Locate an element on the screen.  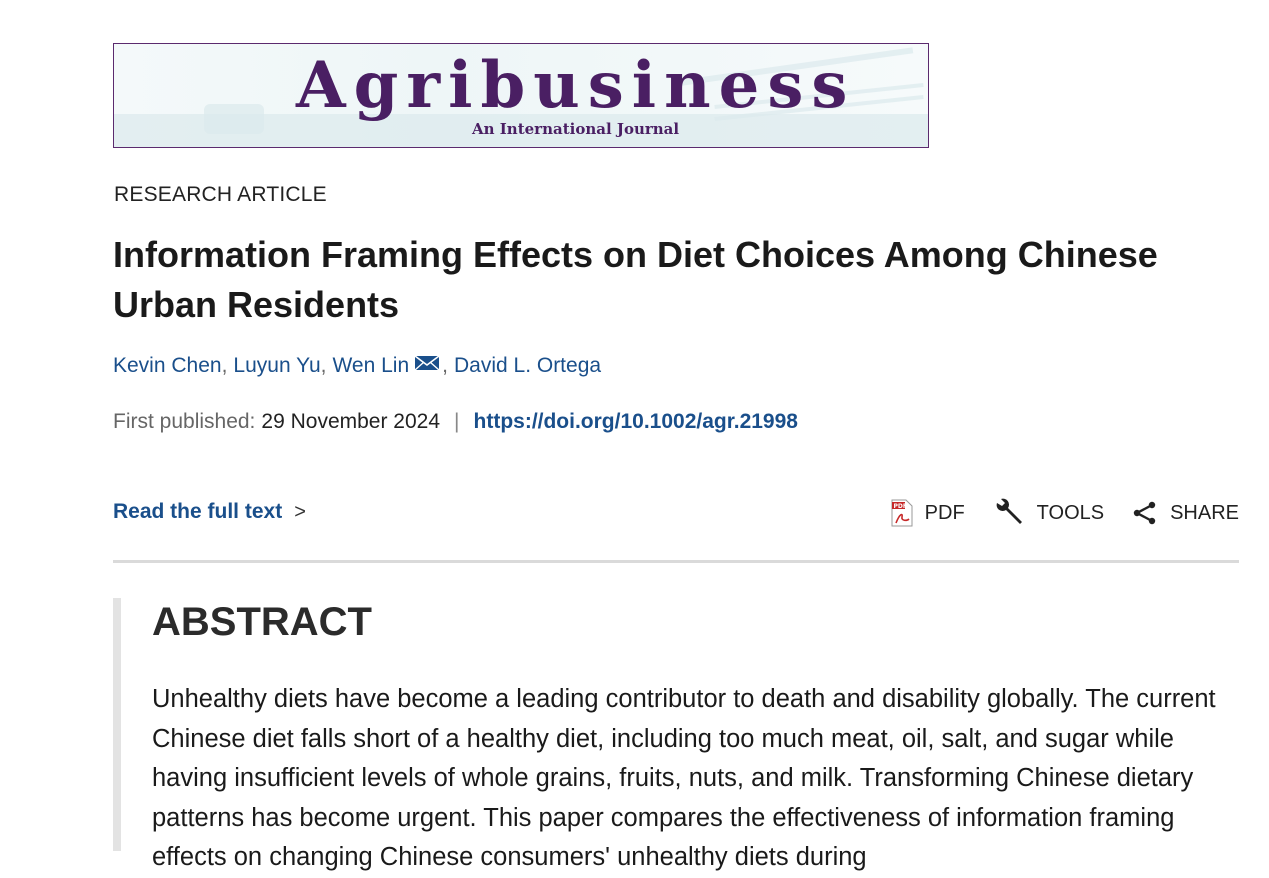
journal-banner: Agribusiness An International Journal is located at coordinates (521, 95).